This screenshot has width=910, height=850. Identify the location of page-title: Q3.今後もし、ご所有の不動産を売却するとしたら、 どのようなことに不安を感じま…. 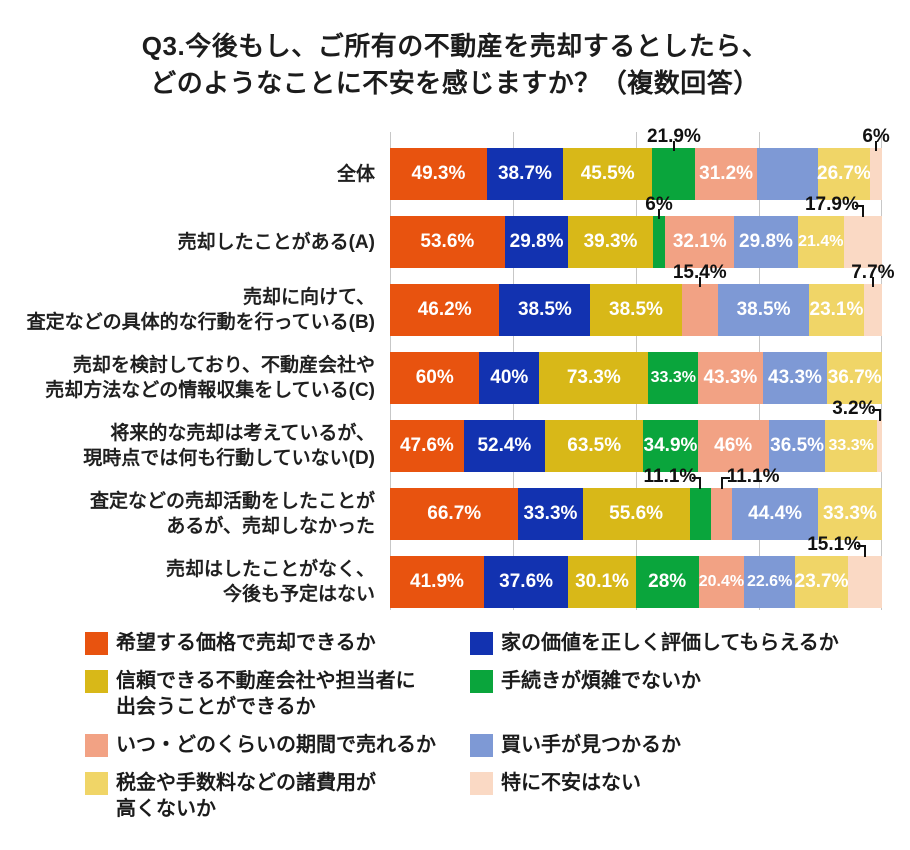
(455, 65).